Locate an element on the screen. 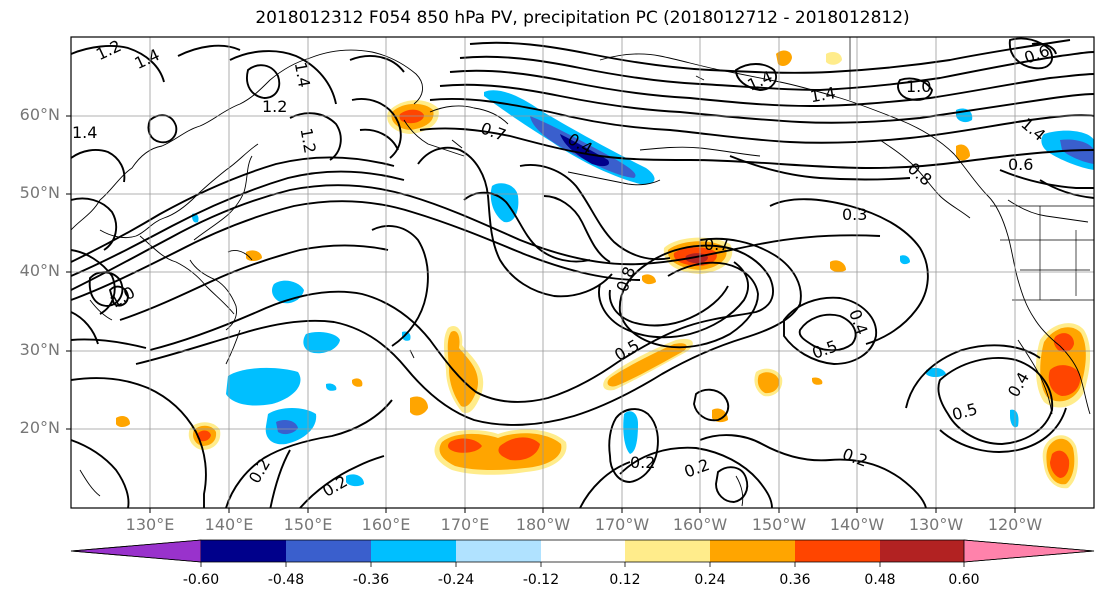 Image resolution: width=1105 pixels, height=601 pixels. contour-label: 1.0 is located at coordinates (918, 86).